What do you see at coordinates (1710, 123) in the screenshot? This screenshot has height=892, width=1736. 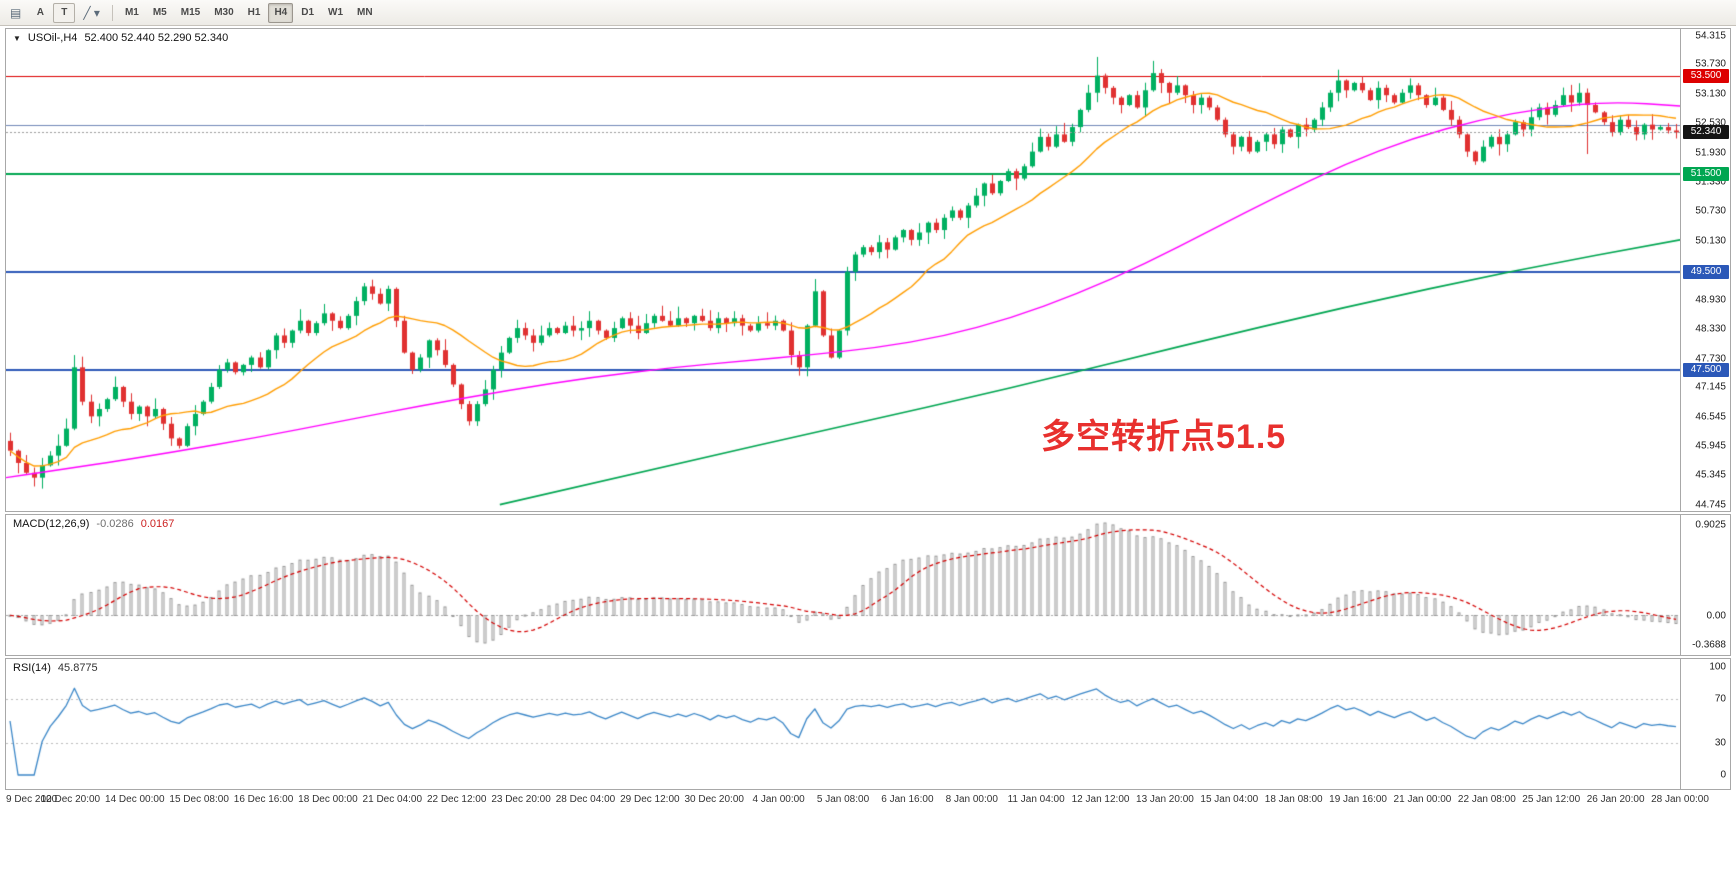 I see `axis-tick-label: 52.530` at bounding box center [1710, 123].